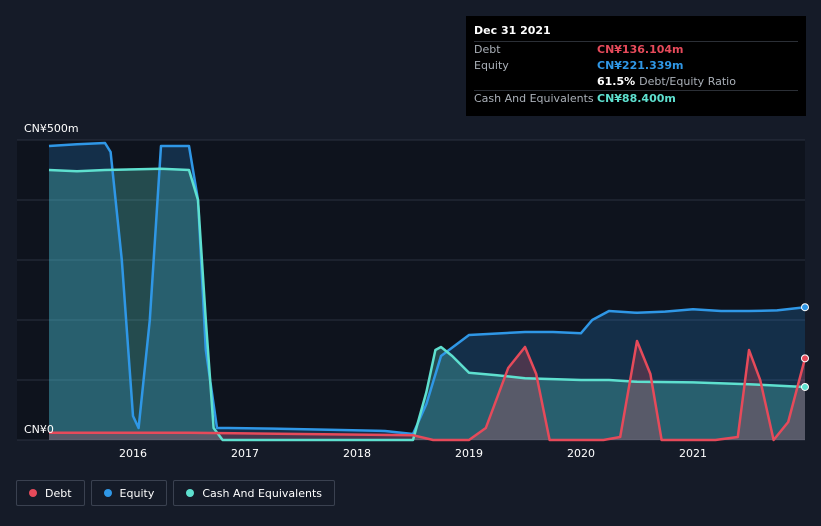 This screenshot has height=526, width=821. What do you see at coordinates (805, 358) in the screenshot?
I see `end-marker-debt` at bounding box center [805, 358].